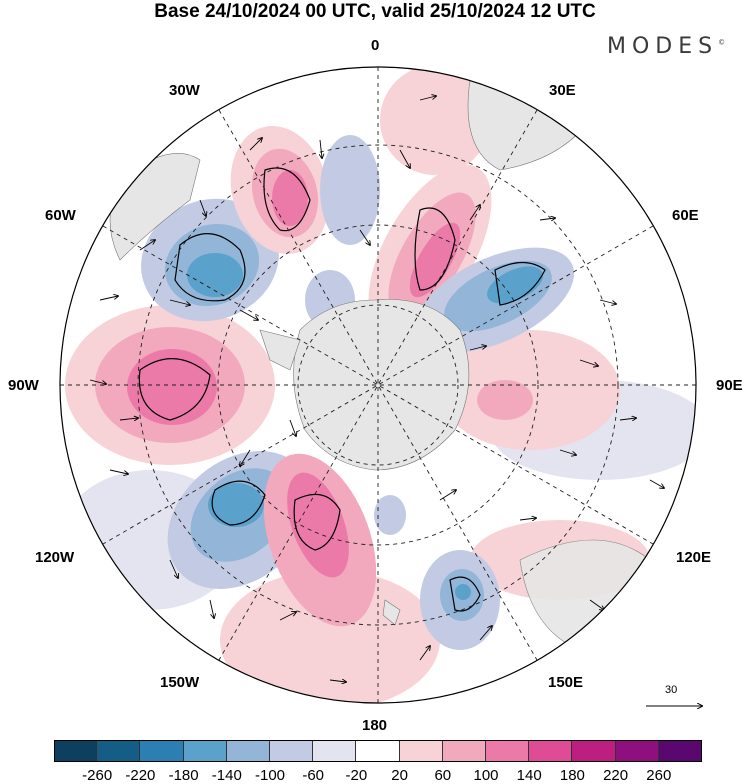  Describe the element at coordinates (694, 557) in the screenshot. I see `lon-label-120e: 120E` at that location.